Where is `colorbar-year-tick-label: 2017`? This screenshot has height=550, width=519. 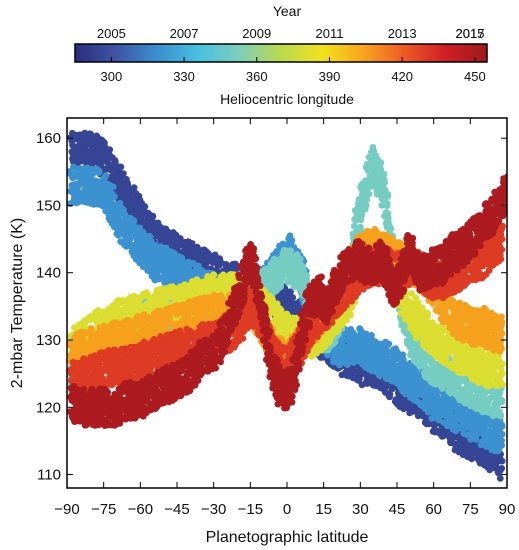 colorbar-year-tick-label: 2017 is located at coordinates (470, 33).